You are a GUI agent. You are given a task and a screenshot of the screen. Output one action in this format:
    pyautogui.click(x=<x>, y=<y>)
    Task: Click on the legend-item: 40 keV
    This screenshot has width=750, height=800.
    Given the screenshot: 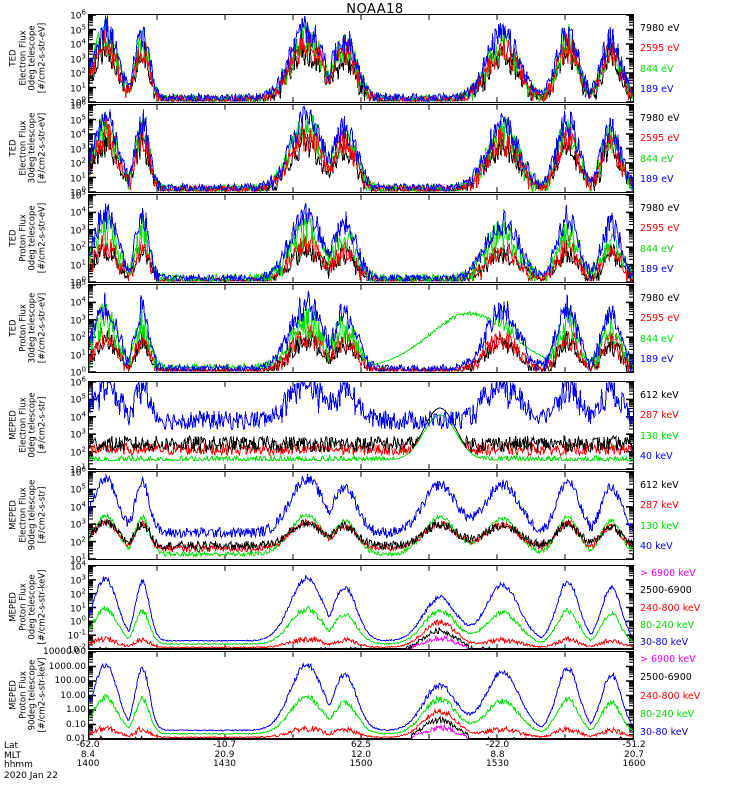 What is the action you would take?
    pyautogui.click(x=656, y=456)
    